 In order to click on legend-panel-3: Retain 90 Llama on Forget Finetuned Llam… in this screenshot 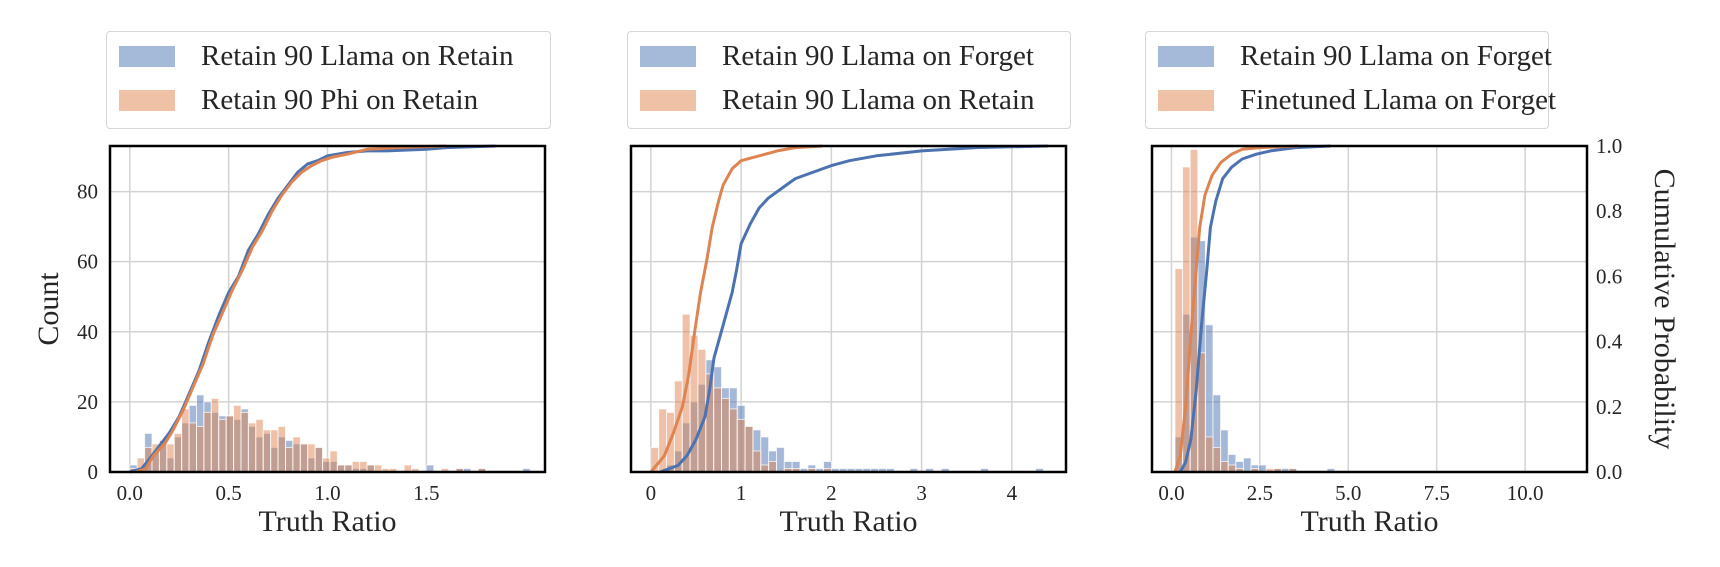, I will do `click(1350, 80)`.